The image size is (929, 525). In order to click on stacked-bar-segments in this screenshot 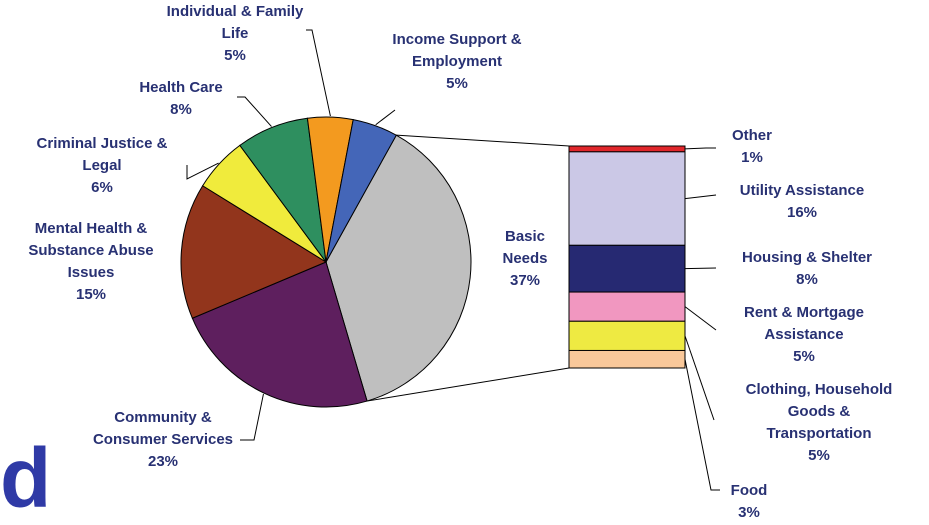, I will do `click(627, 257)`.